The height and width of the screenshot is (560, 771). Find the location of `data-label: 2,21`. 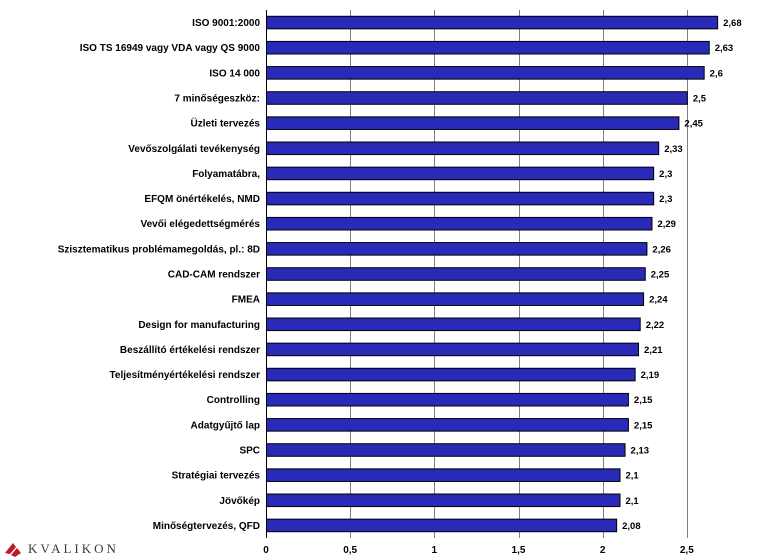

data-label: 2,21 is located at coordinates (653, 350).